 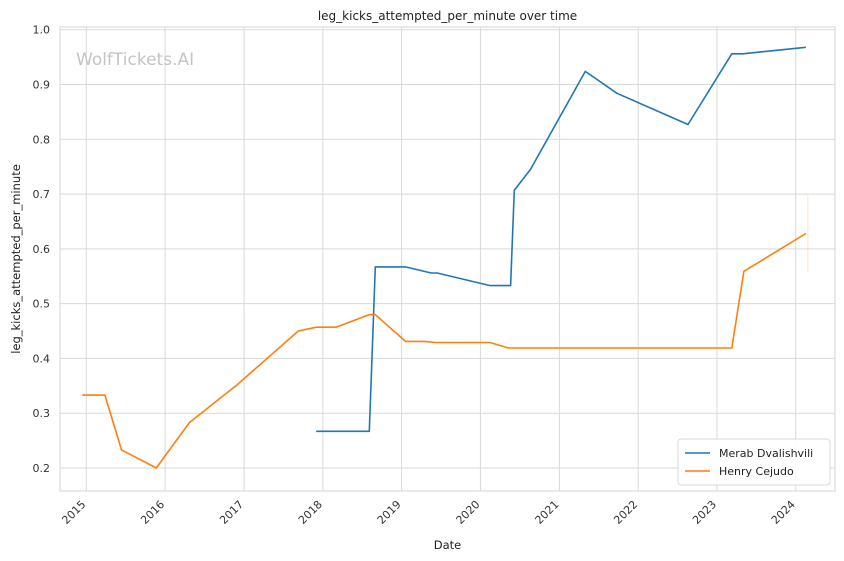 What do you see at coordinates (42, 30) in the screenshot?
I see `y-tick-label: 1.0` at bounding box center [42, 30].